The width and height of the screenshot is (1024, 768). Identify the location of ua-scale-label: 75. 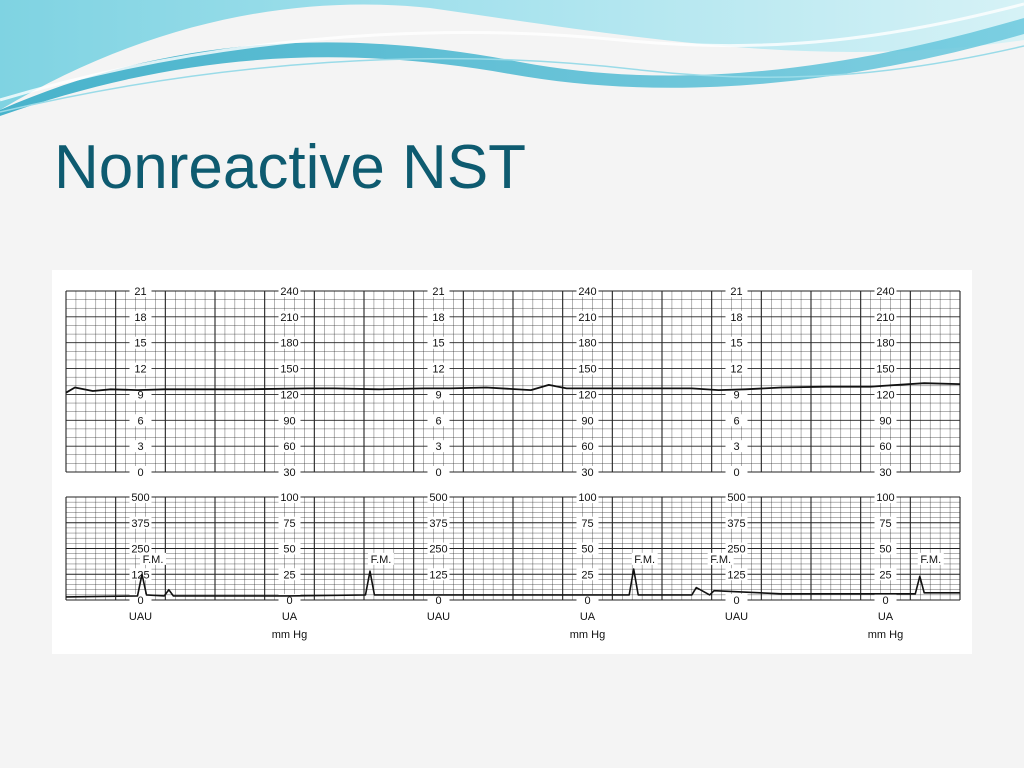
(289, 524).